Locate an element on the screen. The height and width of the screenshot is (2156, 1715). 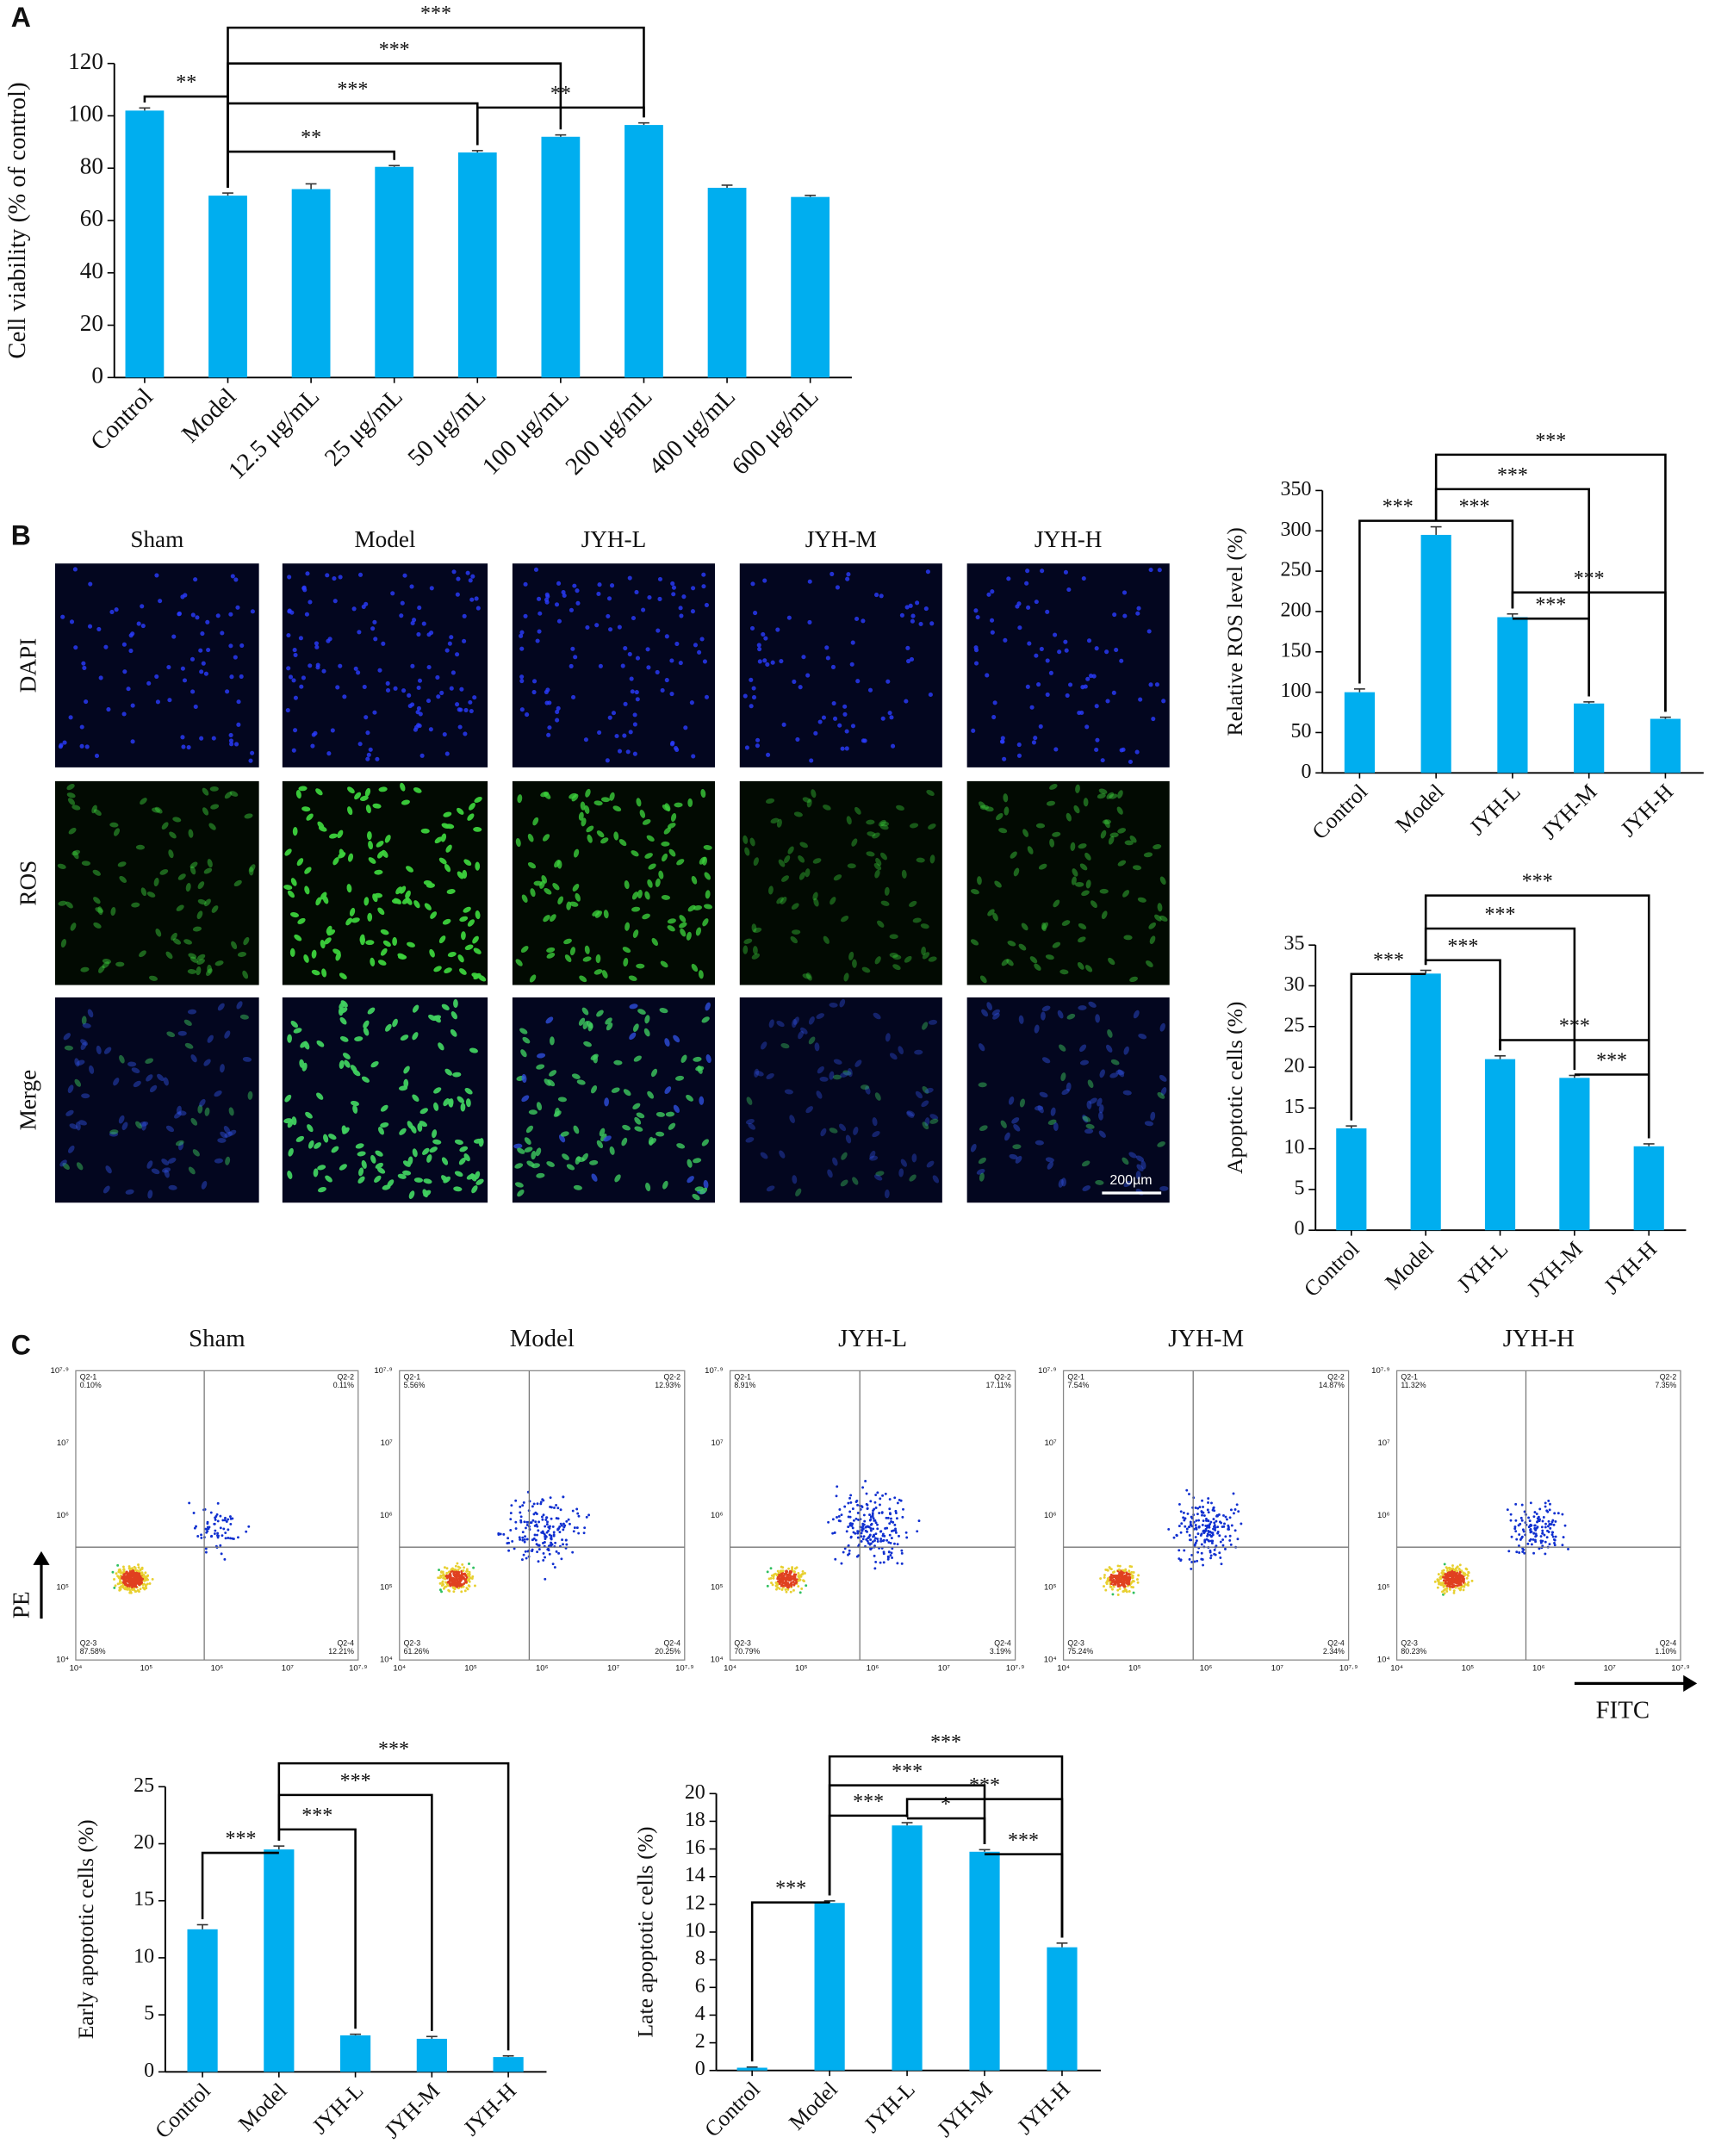
flow-y-tick: 10⁶ is located at coordinates (386, 1516).